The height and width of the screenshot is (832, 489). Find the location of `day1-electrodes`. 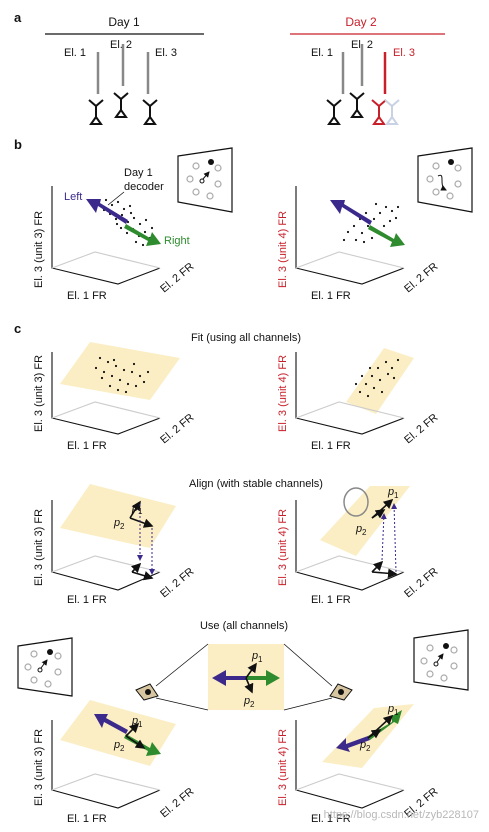

day1-electrodes is located at coordinates (123, 69).